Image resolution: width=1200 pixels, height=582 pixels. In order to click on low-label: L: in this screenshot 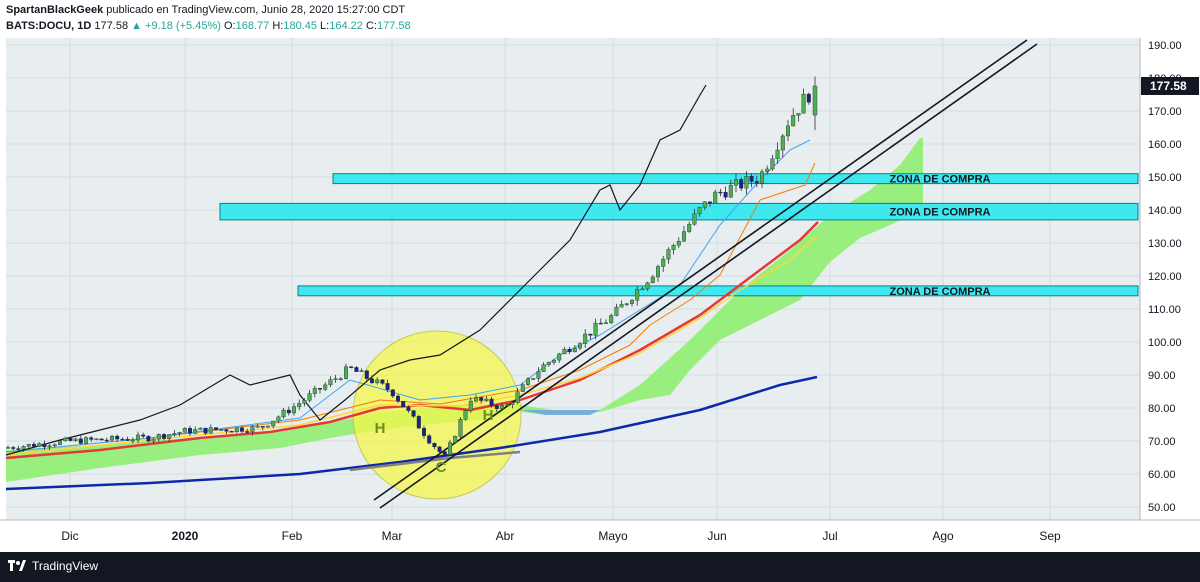, I will do `click(325, 26)`.